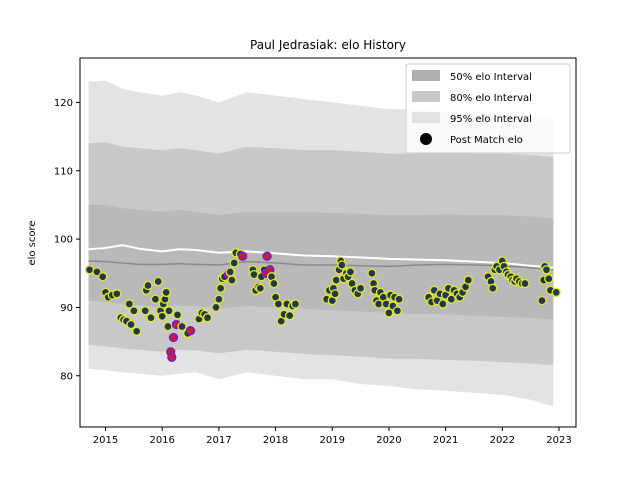  What do you see at coordinates (66, 376) in the screenshot?
I see `y-tick-label: 80` at bounding box center [66, 376].